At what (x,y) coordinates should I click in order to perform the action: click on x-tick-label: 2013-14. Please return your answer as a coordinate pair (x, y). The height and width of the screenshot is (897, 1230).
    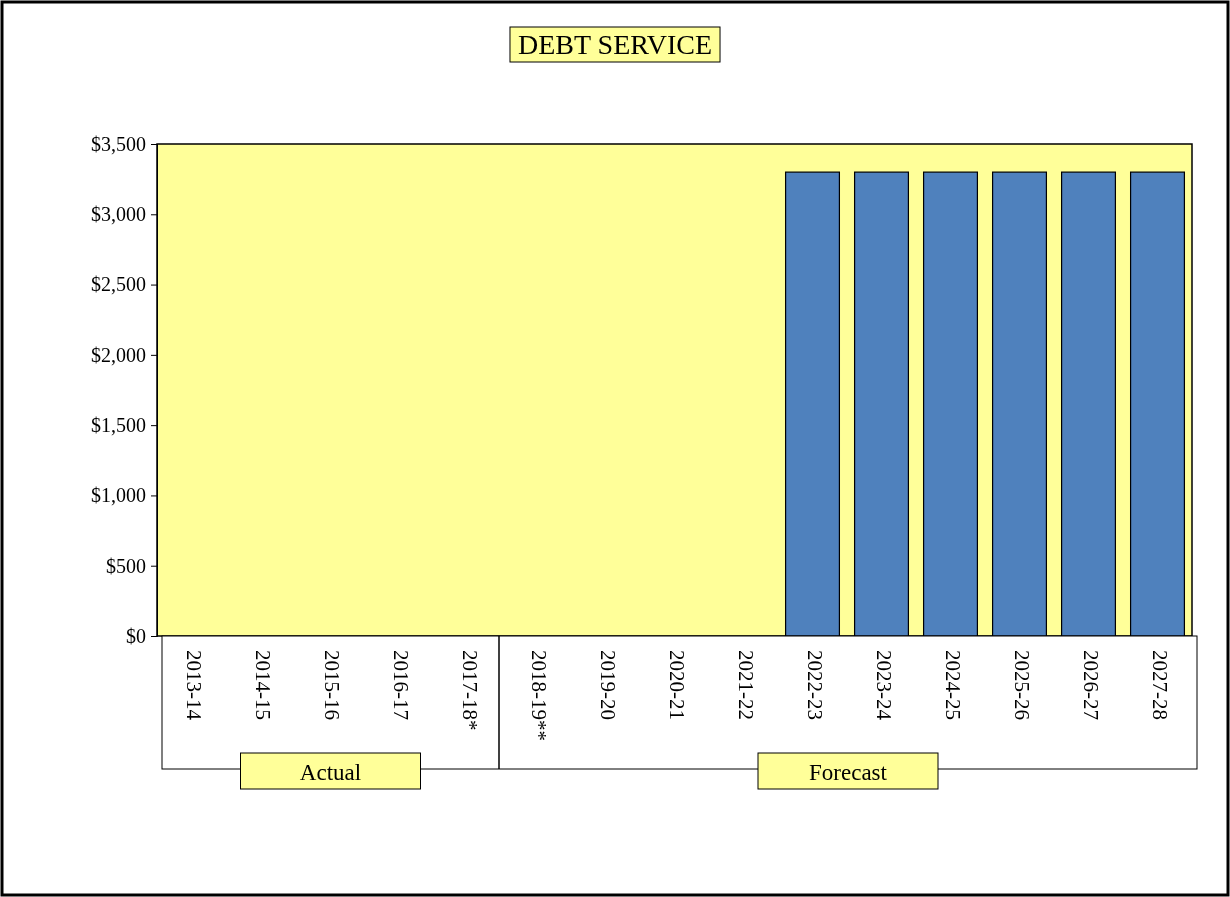
    Looking at the image, I should click on (193, 685).